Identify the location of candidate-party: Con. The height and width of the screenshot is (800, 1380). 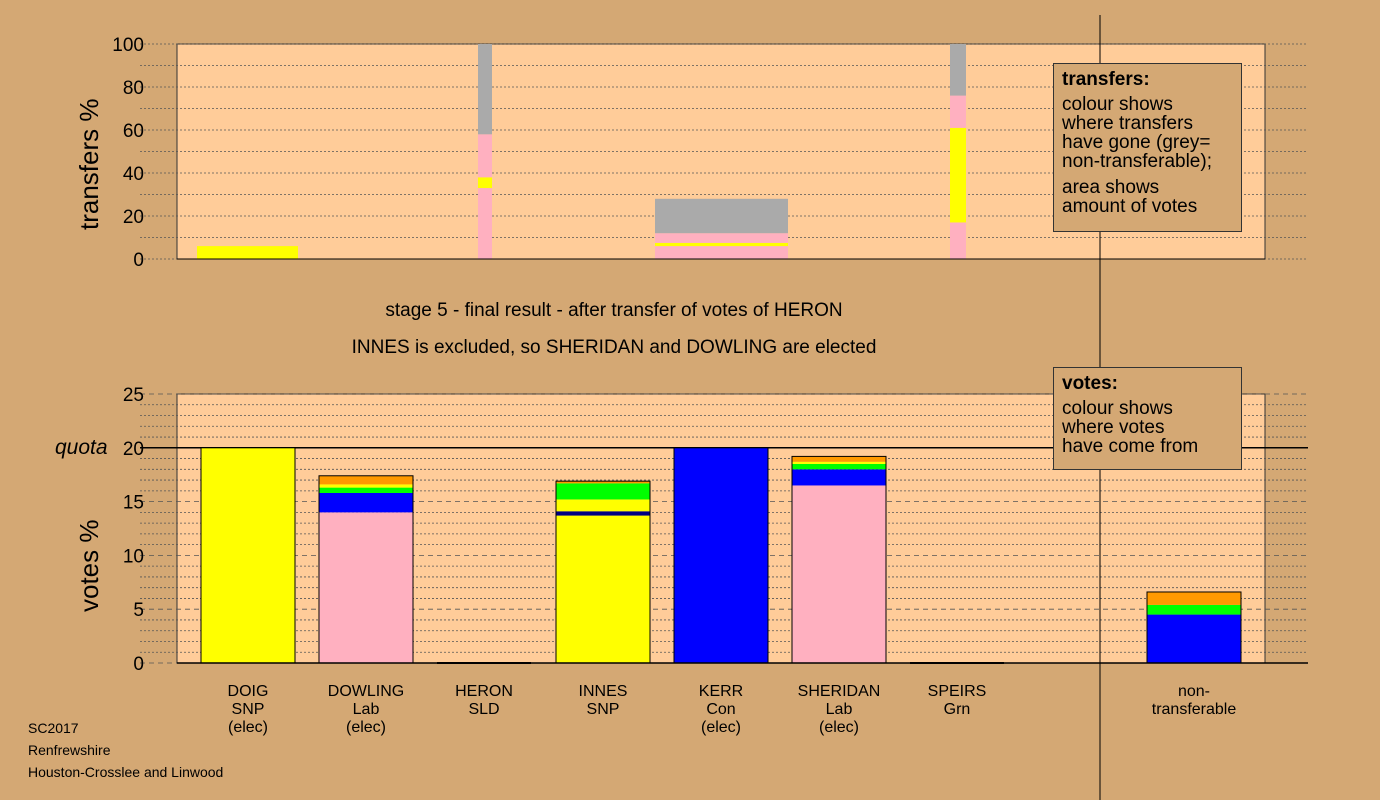
(721, 709).